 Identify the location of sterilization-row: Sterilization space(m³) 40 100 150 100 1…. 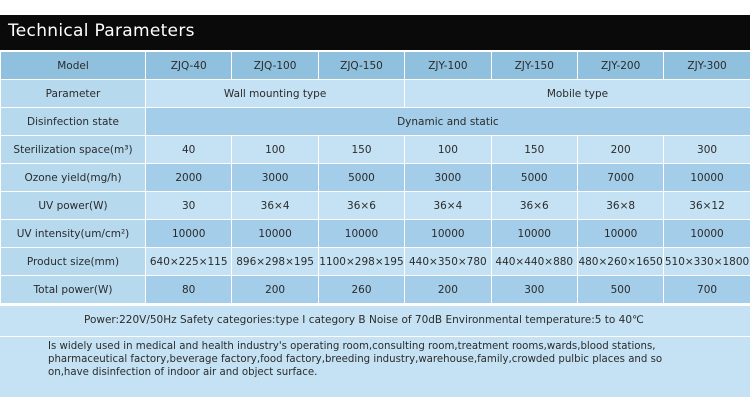
(375, 149).